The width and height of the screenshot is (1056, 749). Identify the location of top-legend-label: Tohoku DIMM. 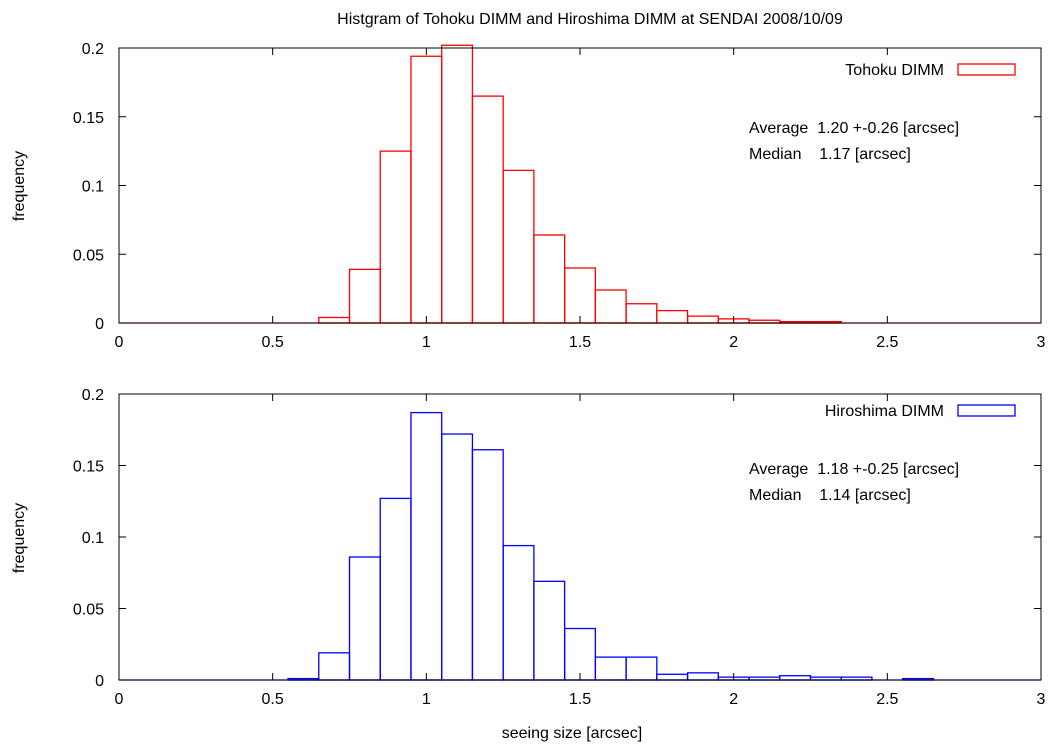
(894, 70).